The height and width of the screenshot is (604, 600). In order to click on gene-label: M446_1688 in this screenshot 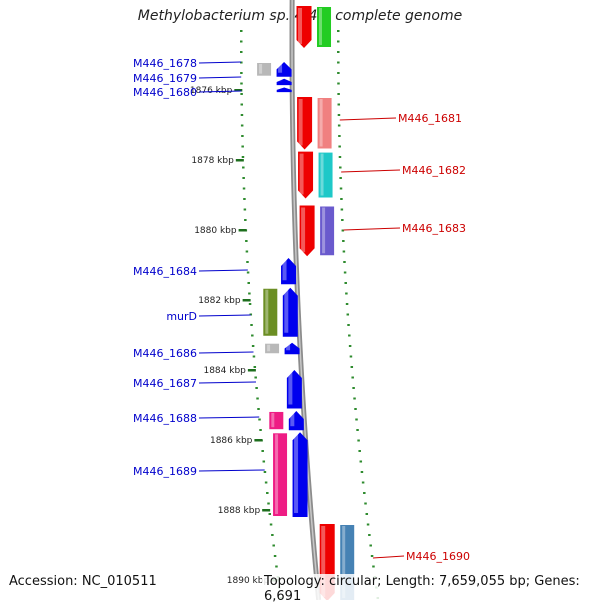, I will do `click(165, 418)`.